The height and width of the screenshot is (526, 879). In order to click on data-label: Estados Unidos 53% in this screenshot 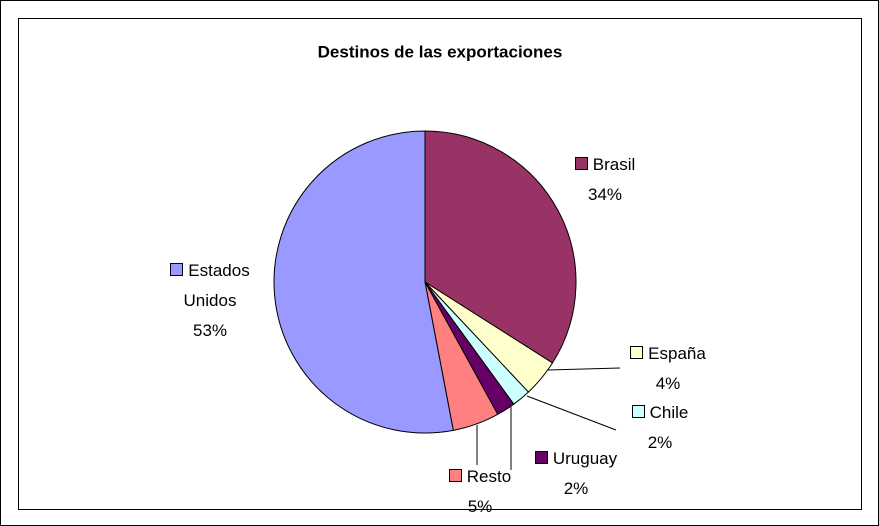, I will do `click(210, 301)`.